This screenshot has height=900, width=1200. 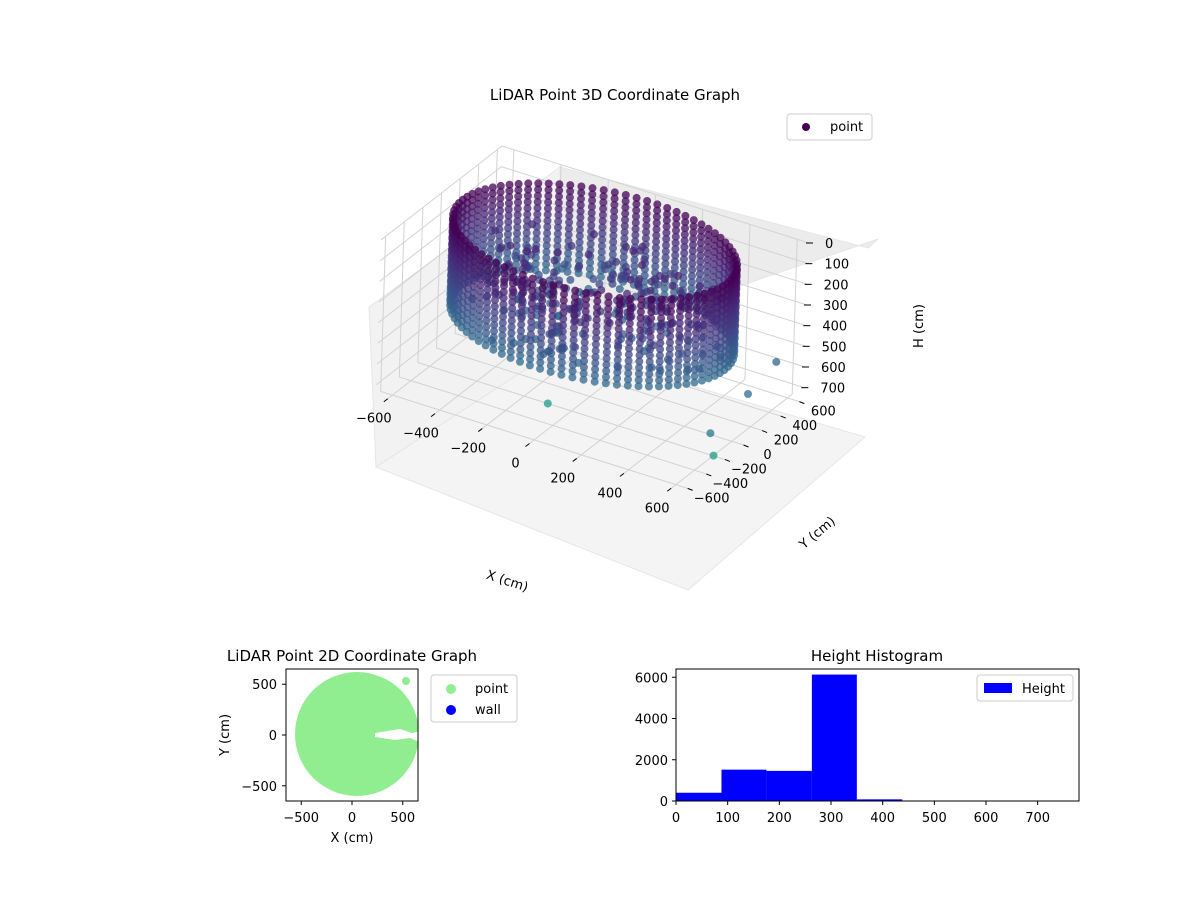 I want to click on histogram-bar, so click(x=744, y=785).